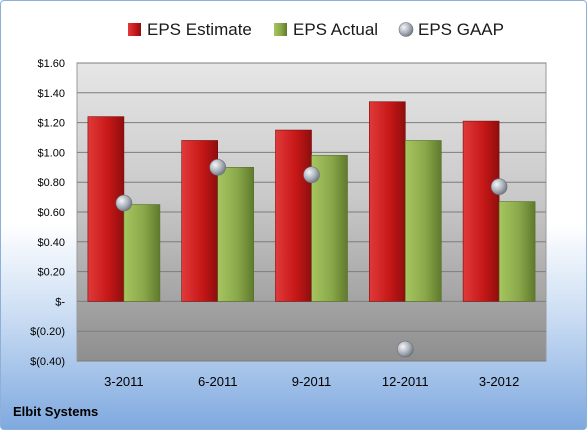  Describe the element at coordinates (51, 153) in the screenshot. I see `y-tick-label: $1.00` at that location.